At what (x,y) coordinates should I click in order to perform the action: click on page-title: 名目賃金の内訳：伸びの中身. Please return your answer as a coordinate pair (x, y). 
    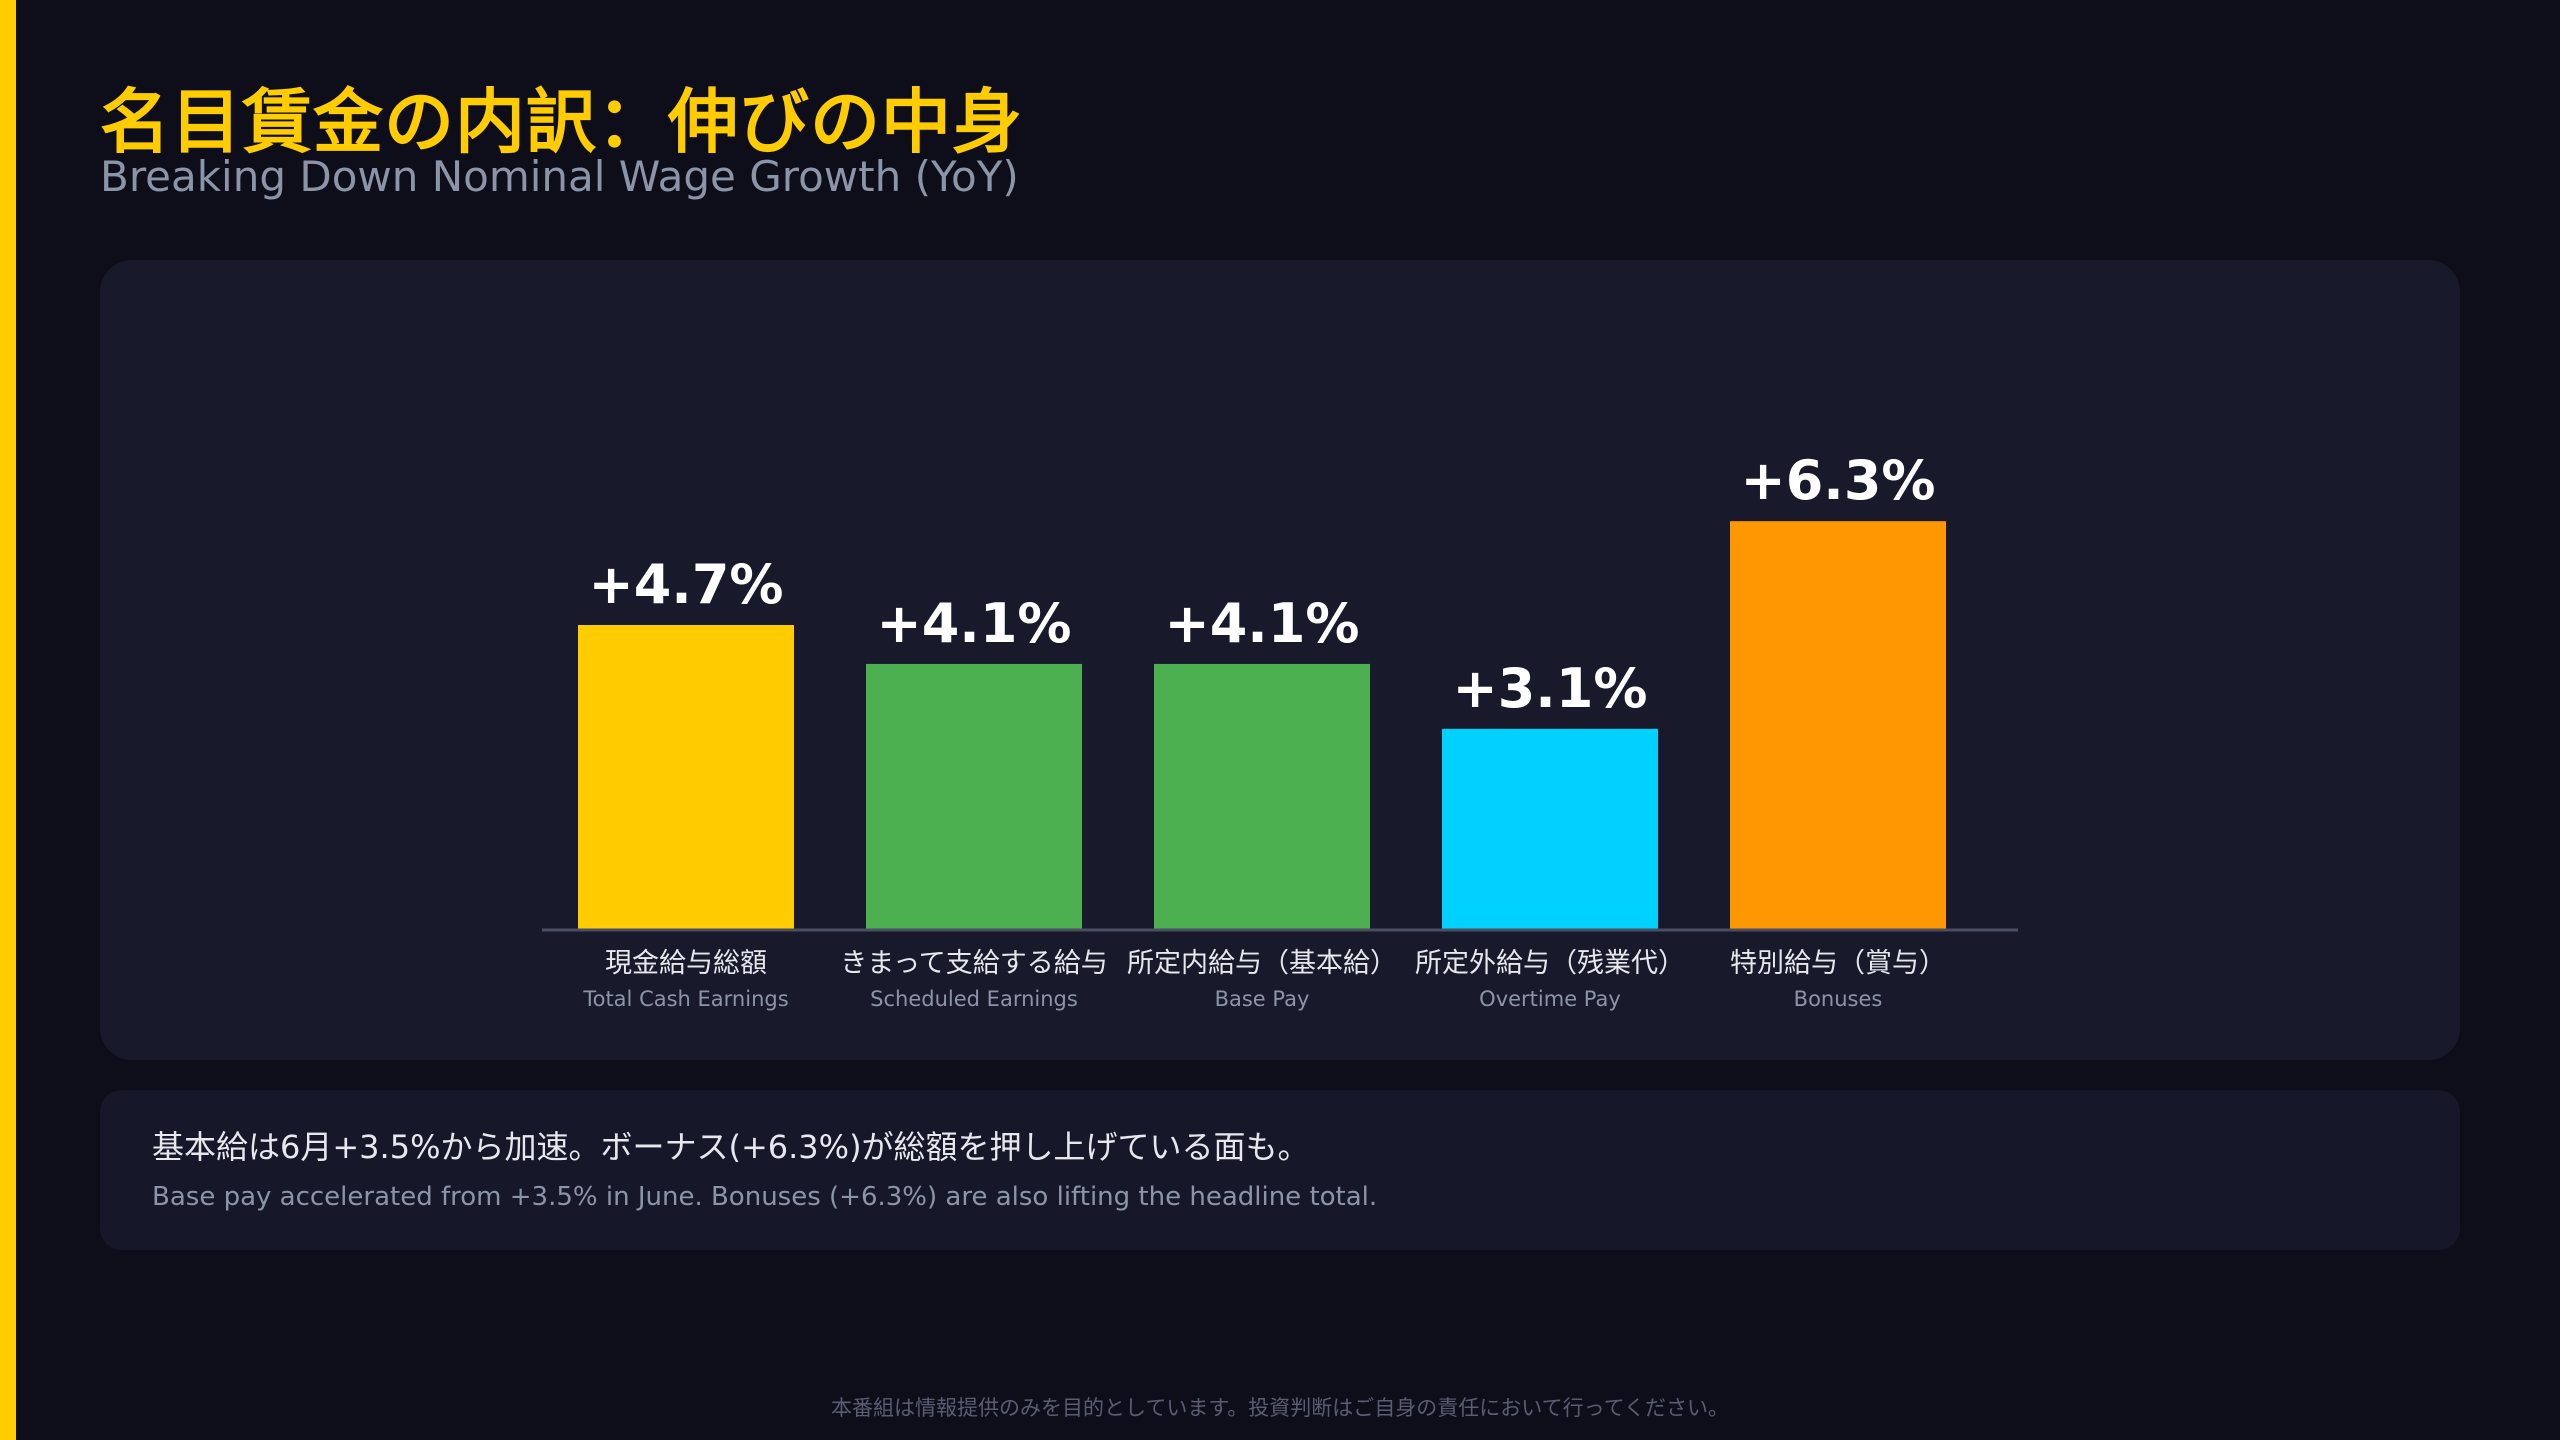
    Looking at the image, I should click on (561, 122).